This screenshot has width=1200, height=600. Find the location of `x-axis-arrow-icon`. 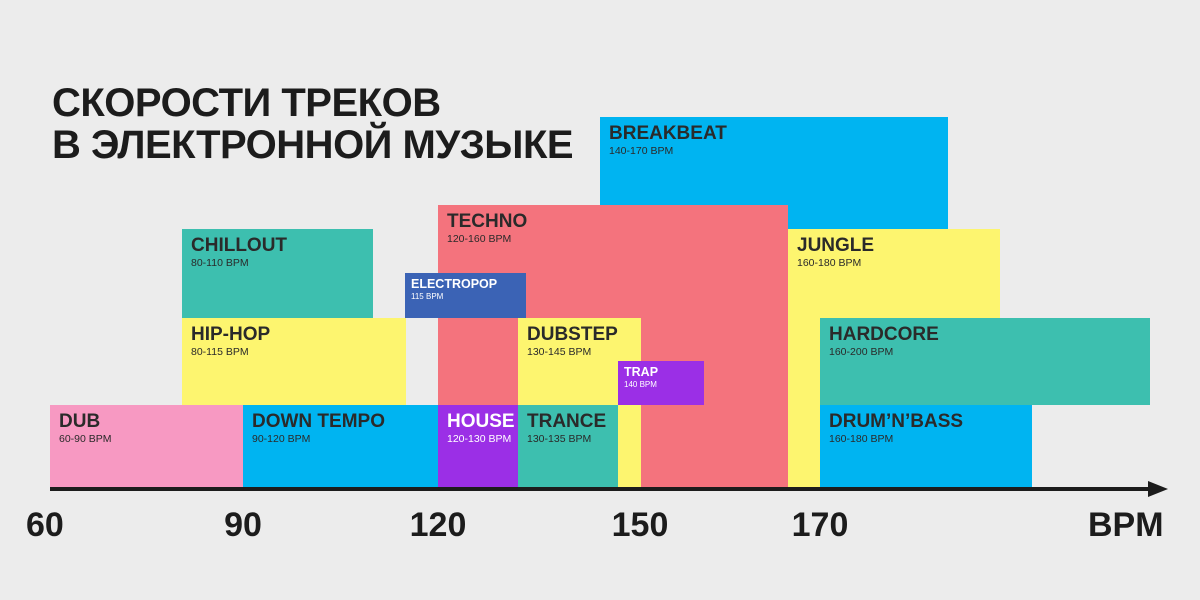

x-axis-arrow-icon is located at coordinates (1158, 489).